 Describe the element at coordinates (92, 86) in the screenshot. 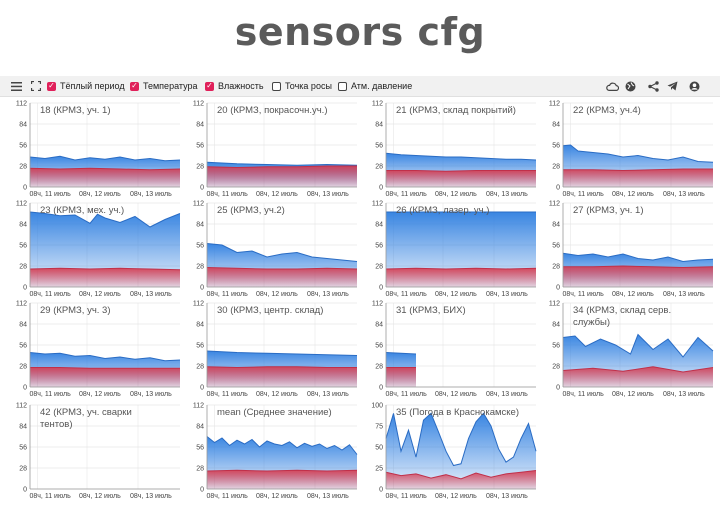

I see `checkbox-label: Тёплый период` at that location.